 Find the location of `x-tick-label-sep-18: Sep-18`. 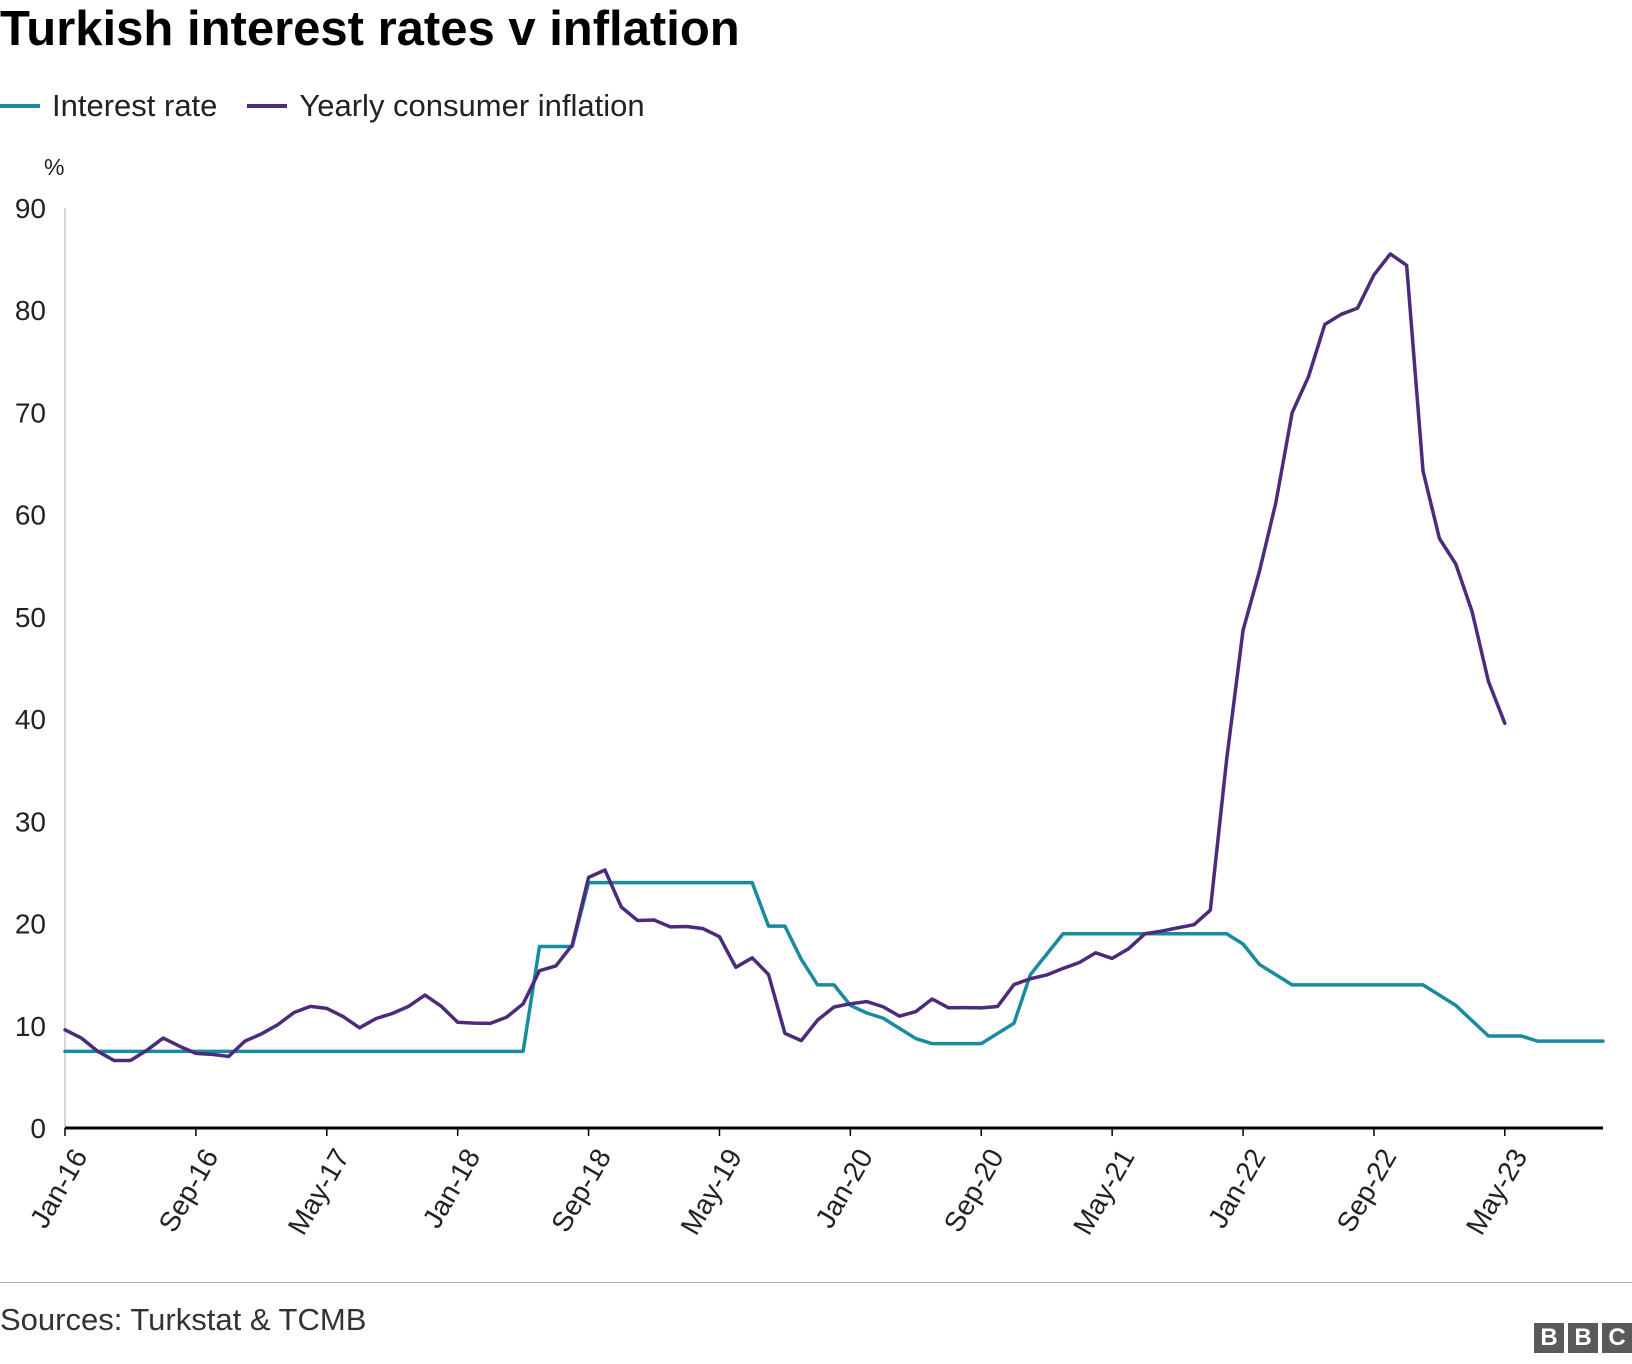

x-tick-label-sep-18: Sep-18 is located at coordinates (581, 1191).